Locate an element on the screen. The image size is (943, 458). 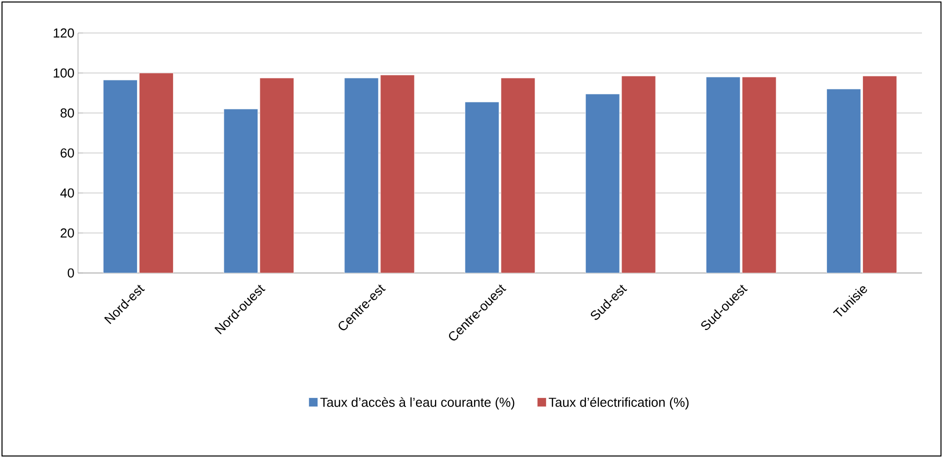
y-tick-label: 20 is located at coordinates (67, 233).